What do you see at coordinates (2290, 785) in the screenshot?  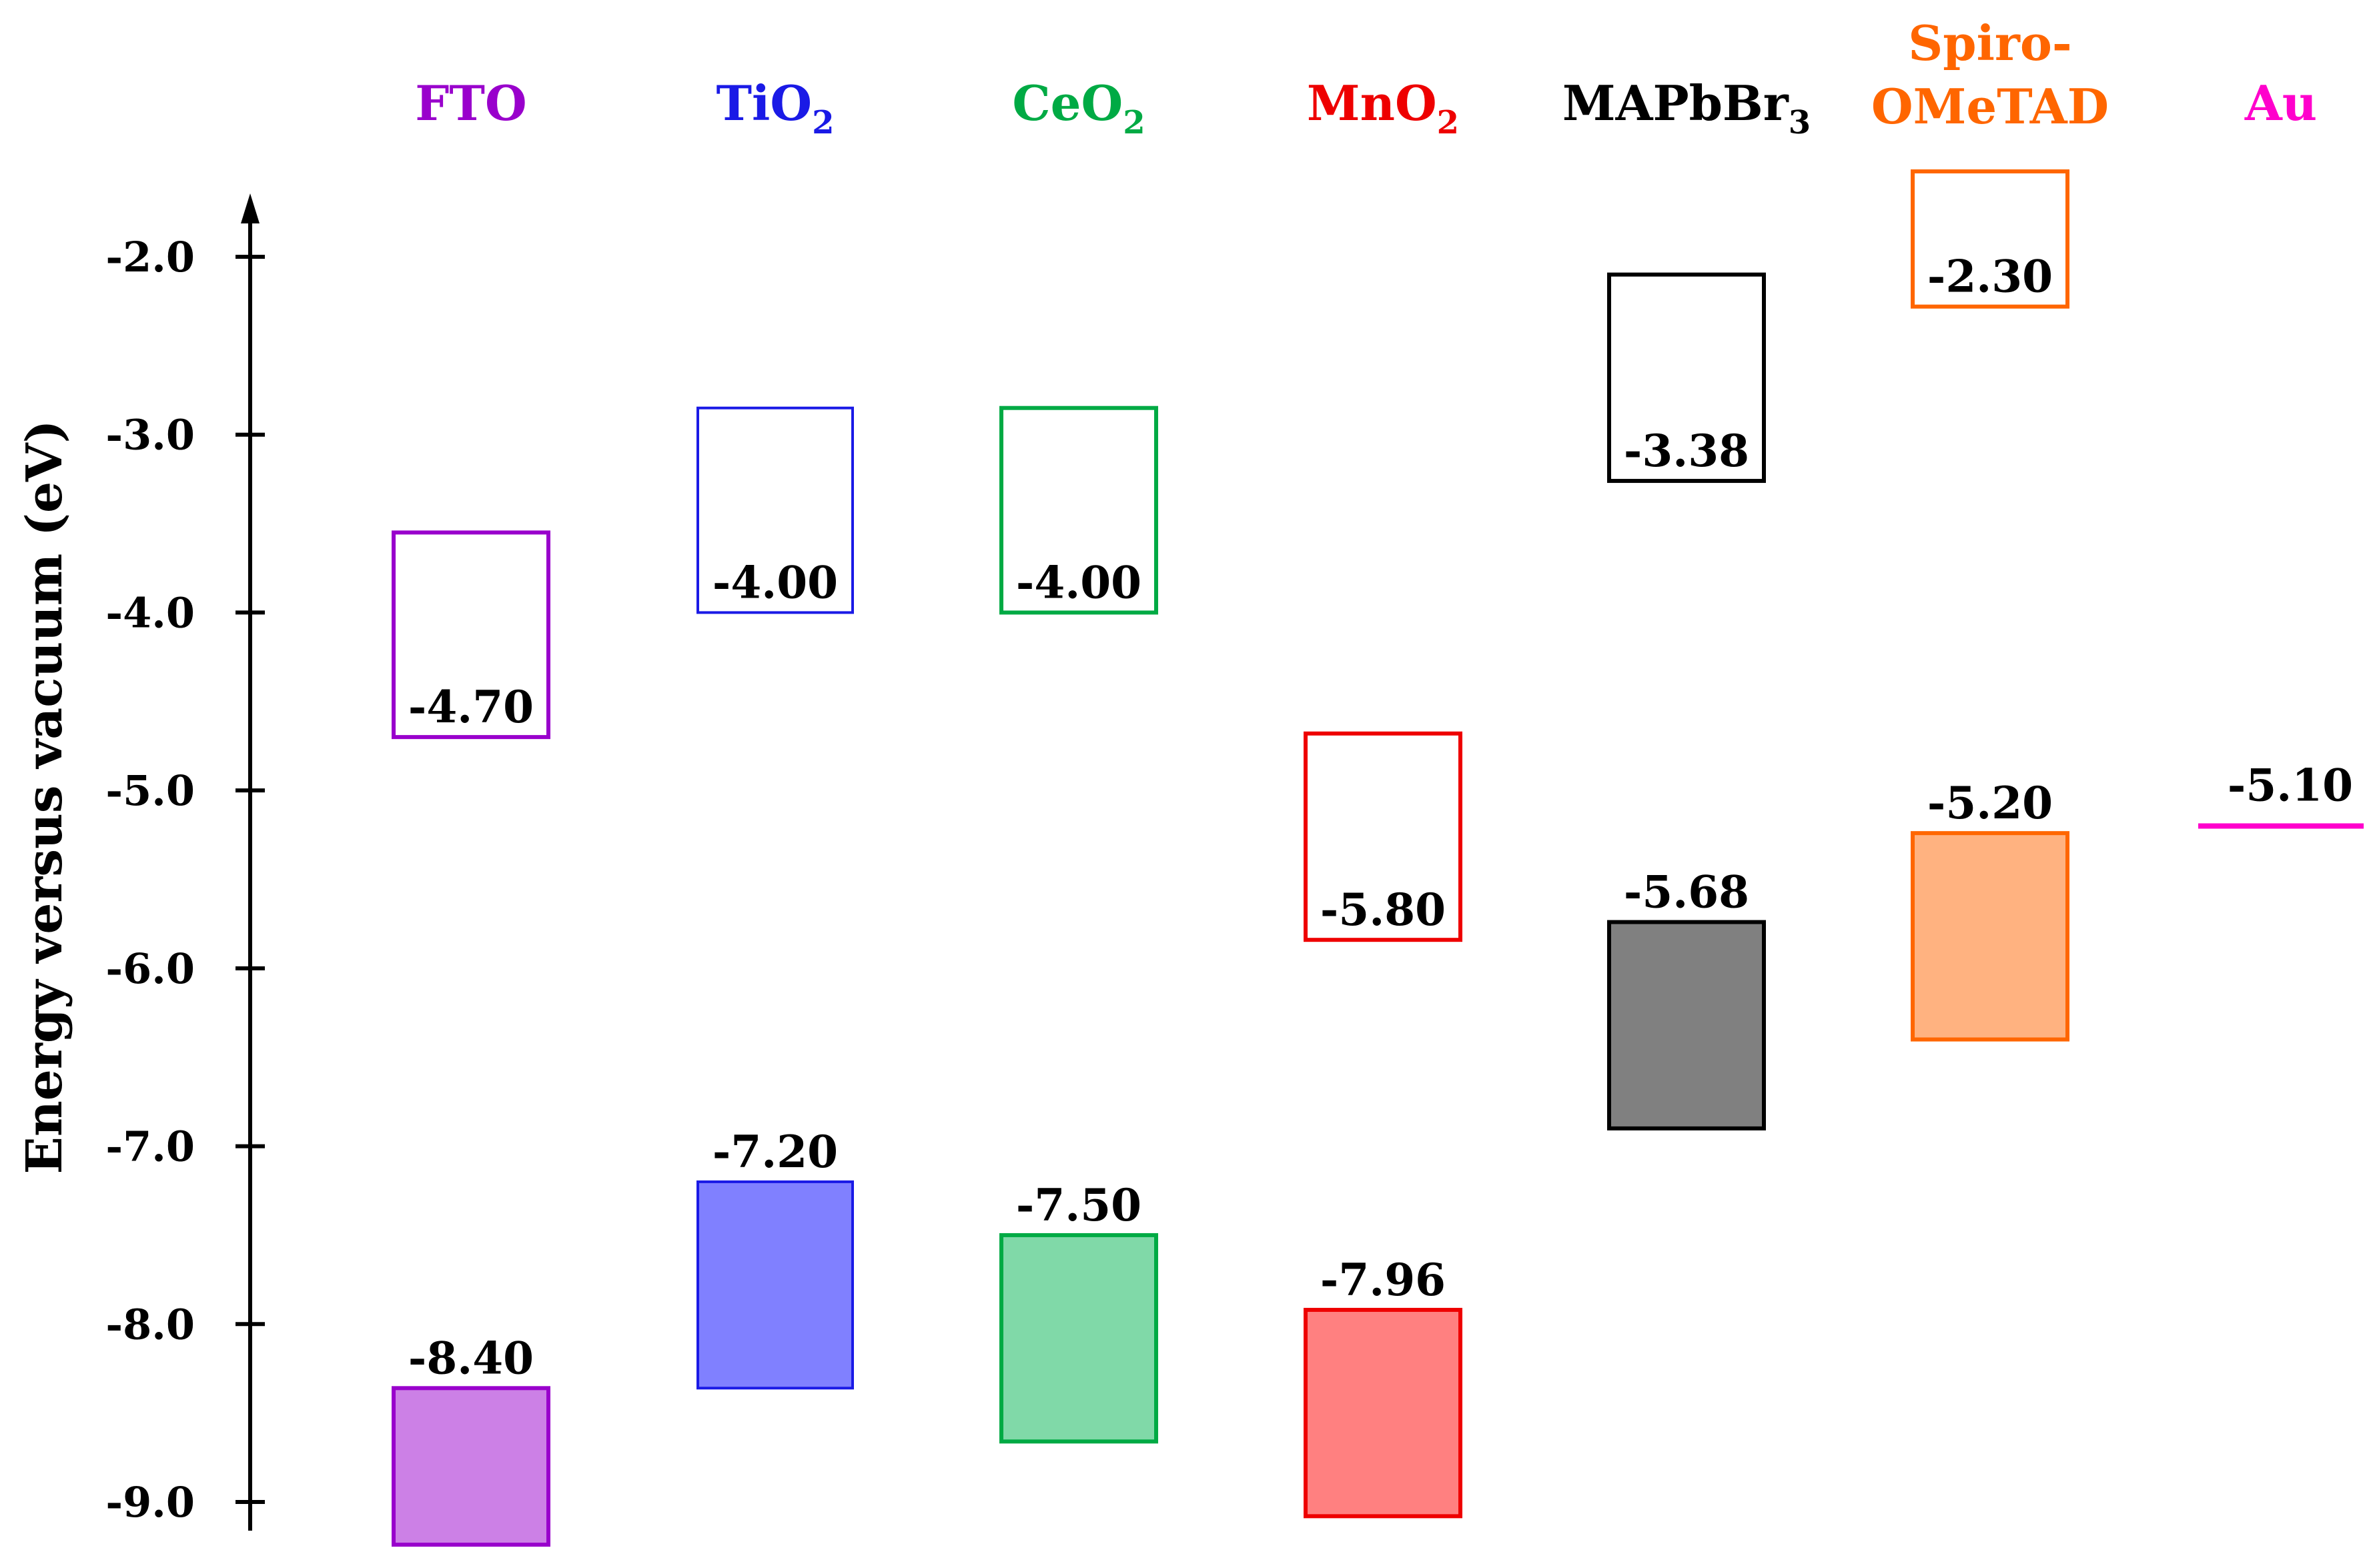 I see `work-function-label: -5.10` at bounding box center [2290, 785].